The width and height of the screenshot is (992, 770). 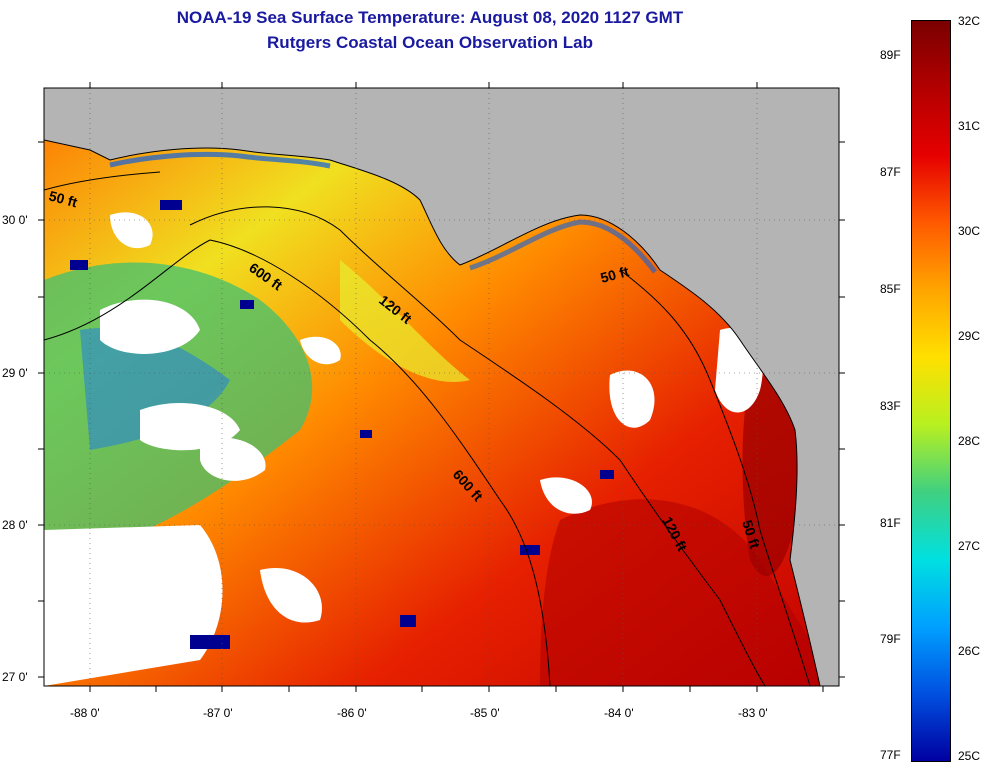 What do you see at coordinates (890, 172) in the screenshot?
I see `colorbar-f-label: 87F` at bounding box center [890, 172].